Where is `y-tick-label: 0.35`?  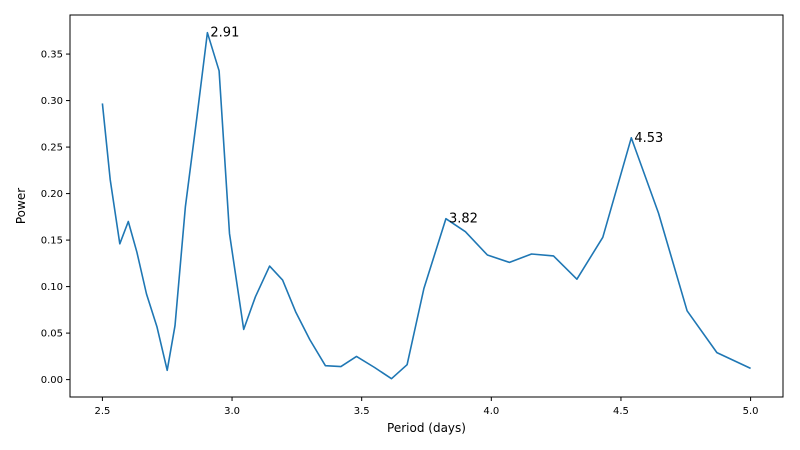 y-tick-label: 0.35 is located at coordinates (52, 55).